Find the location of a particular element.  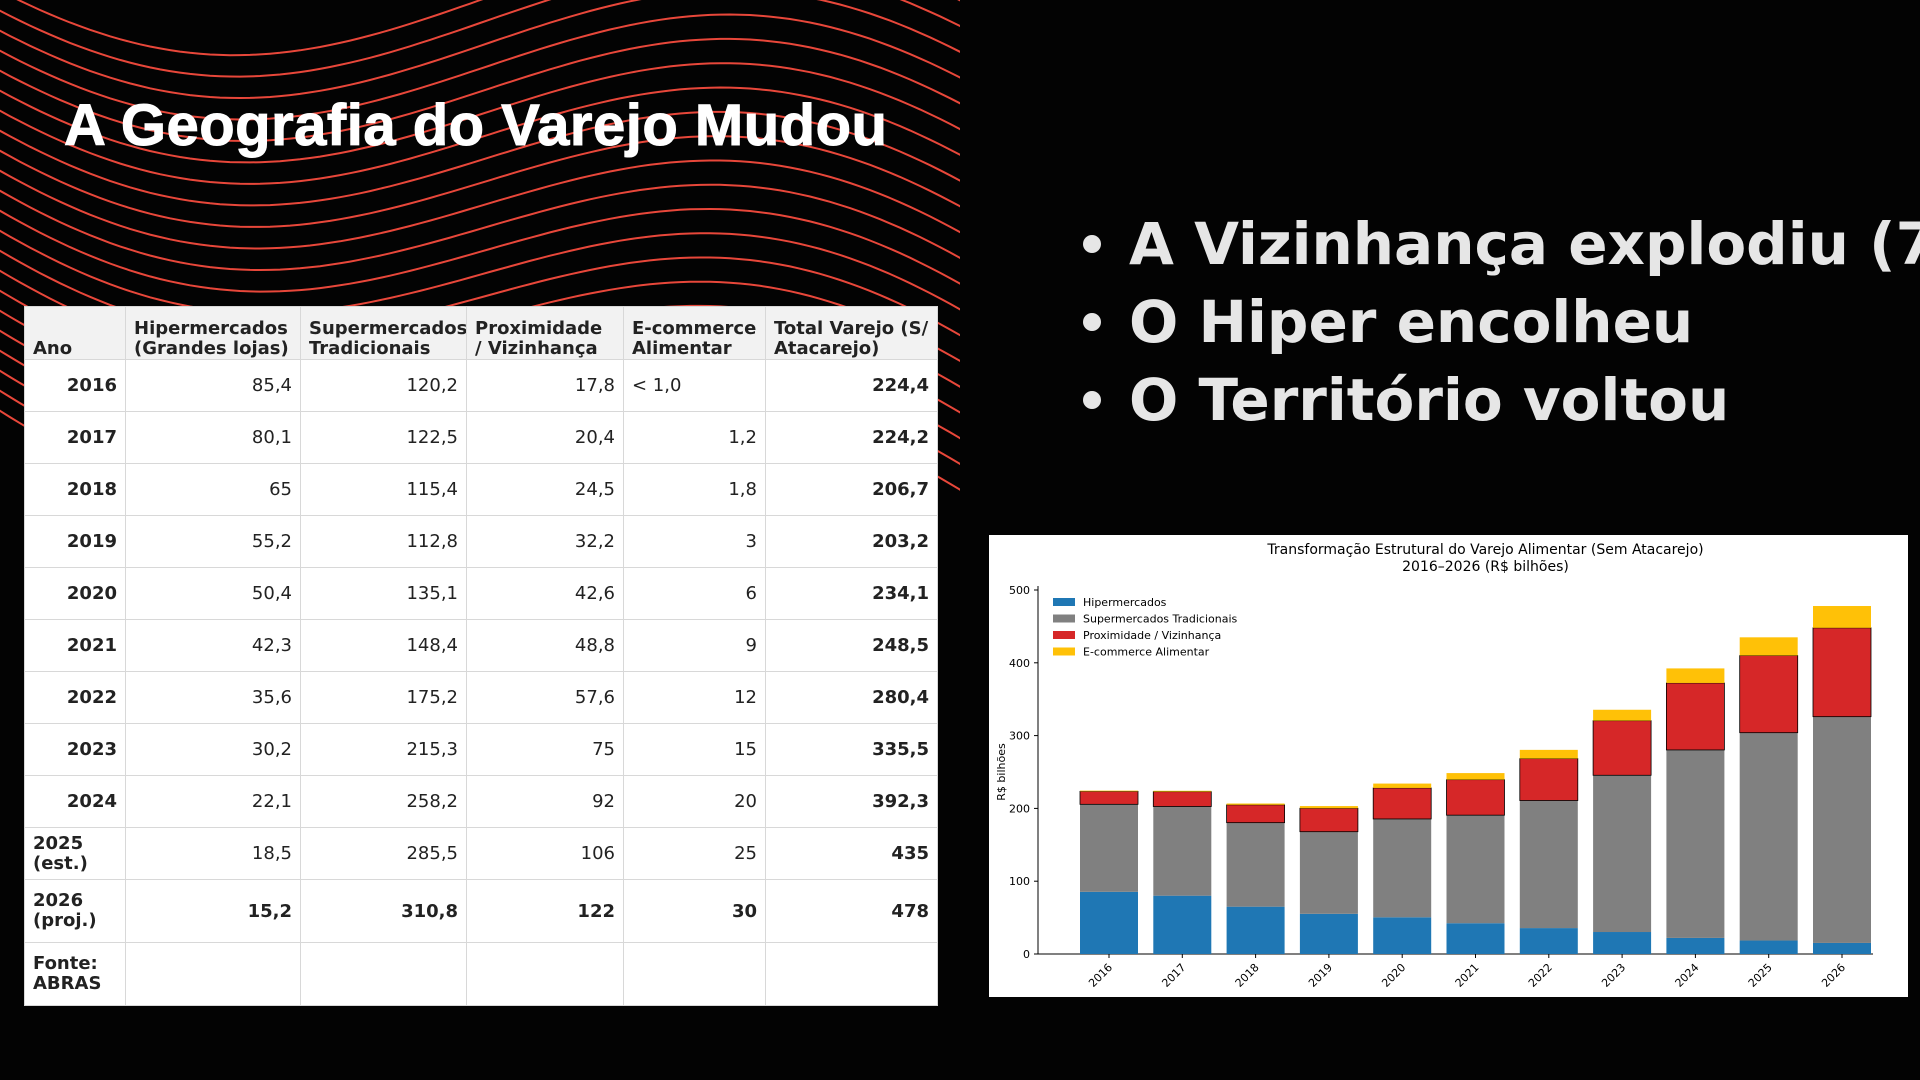

table-cell: 335,5 is located at coordinates (851, 749).